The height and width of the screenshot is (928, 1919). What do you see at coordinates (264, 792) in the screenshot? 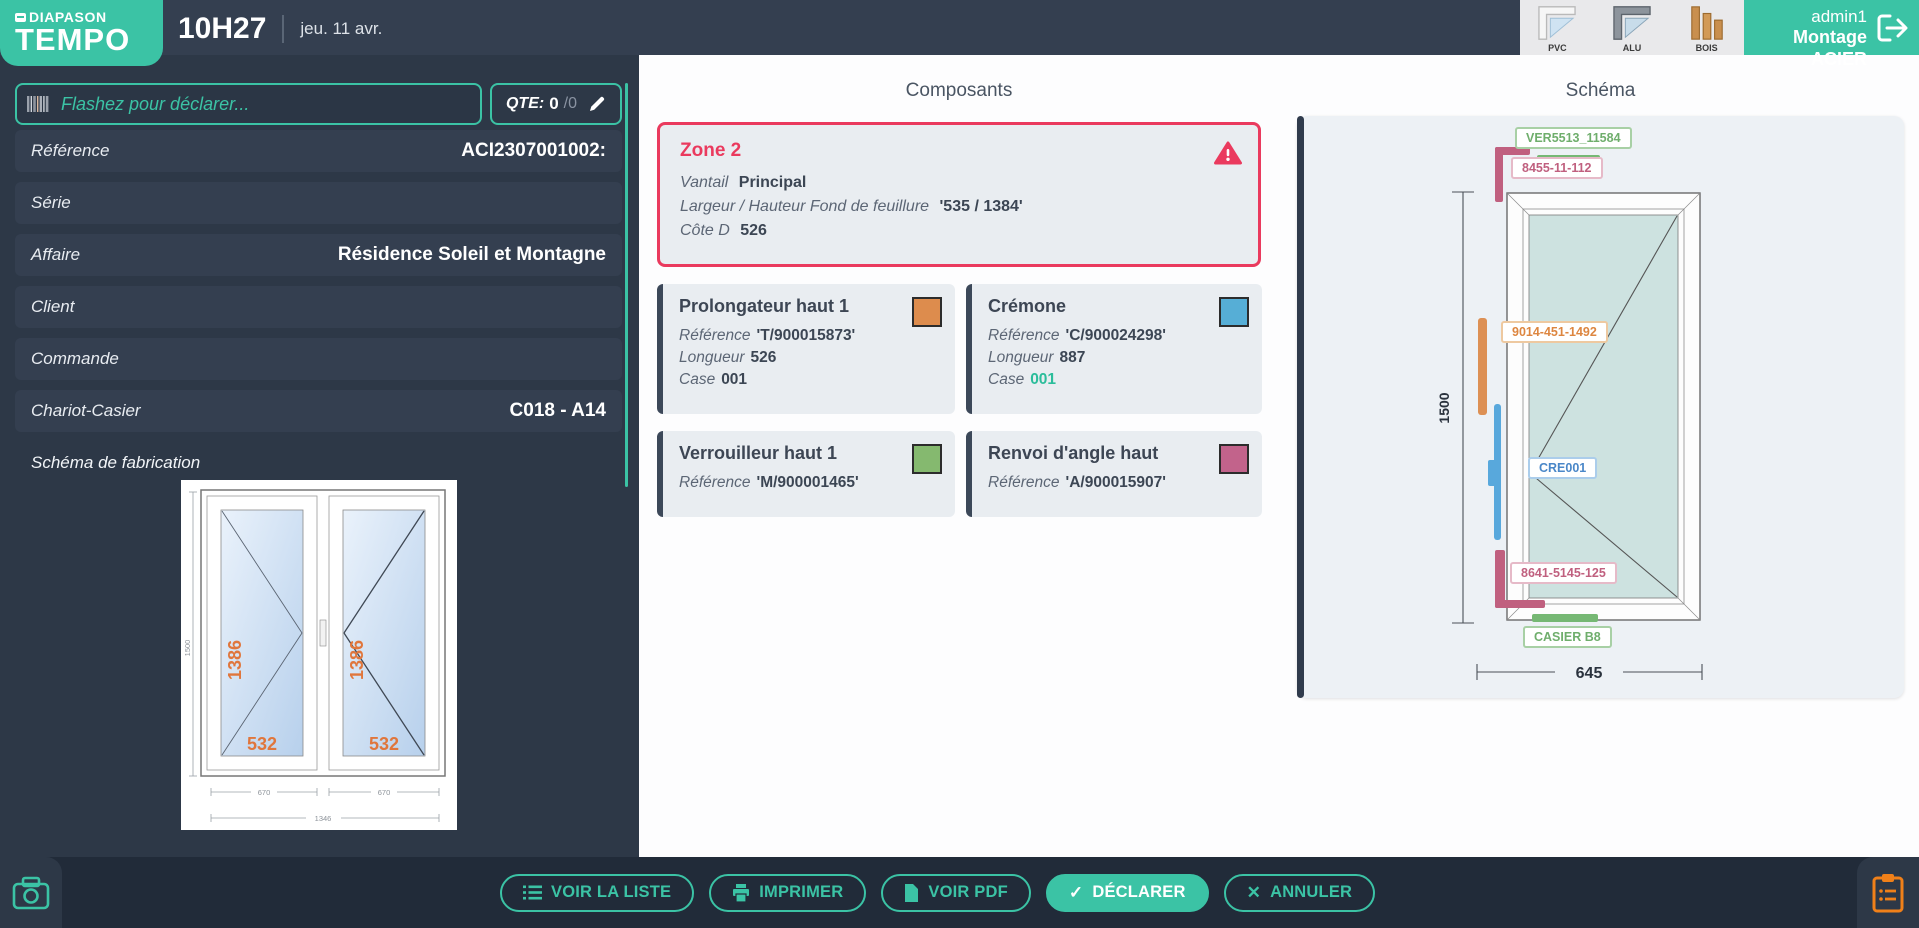
I see `fab-dim-left-leaf: 670` at bounding box center [264, 792].